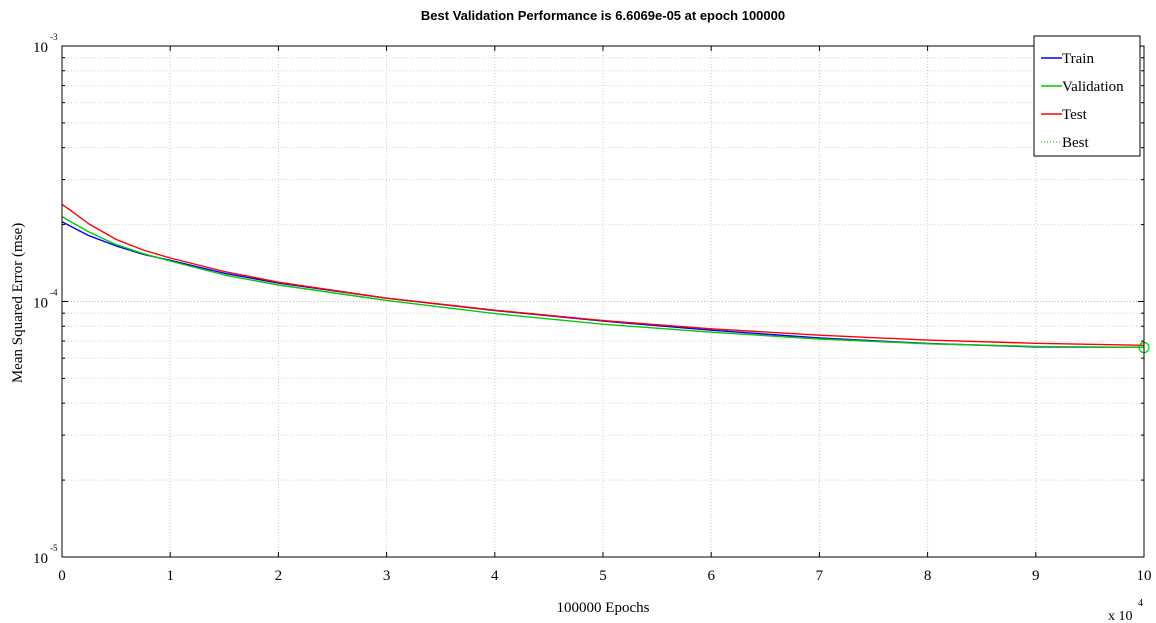 Image resolution: width=1156 pixels, height=623 pixels. I want to click on x-tick-label: 4, so click(495, 576).